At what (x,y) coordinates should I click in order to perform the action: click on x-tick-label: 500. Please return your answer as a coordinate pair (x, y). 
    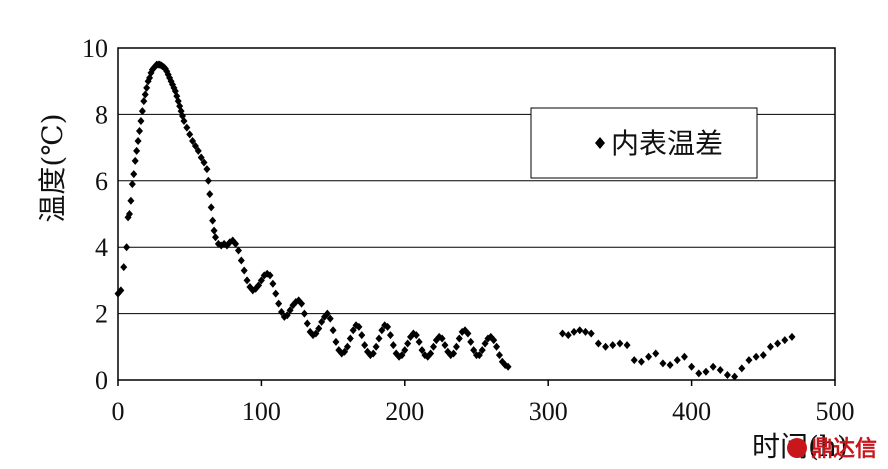
    Looking at the image, I should click on (835, 411).